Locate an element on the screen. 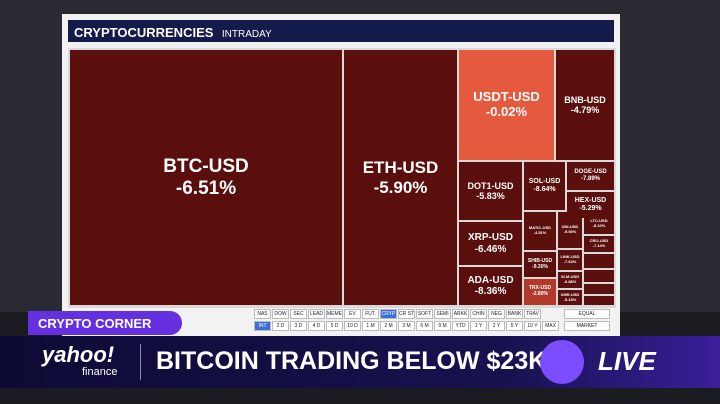 This screenshot has width=720, height=404. tile: CRO-USD -7.14% is located at coordinates (599, 244).